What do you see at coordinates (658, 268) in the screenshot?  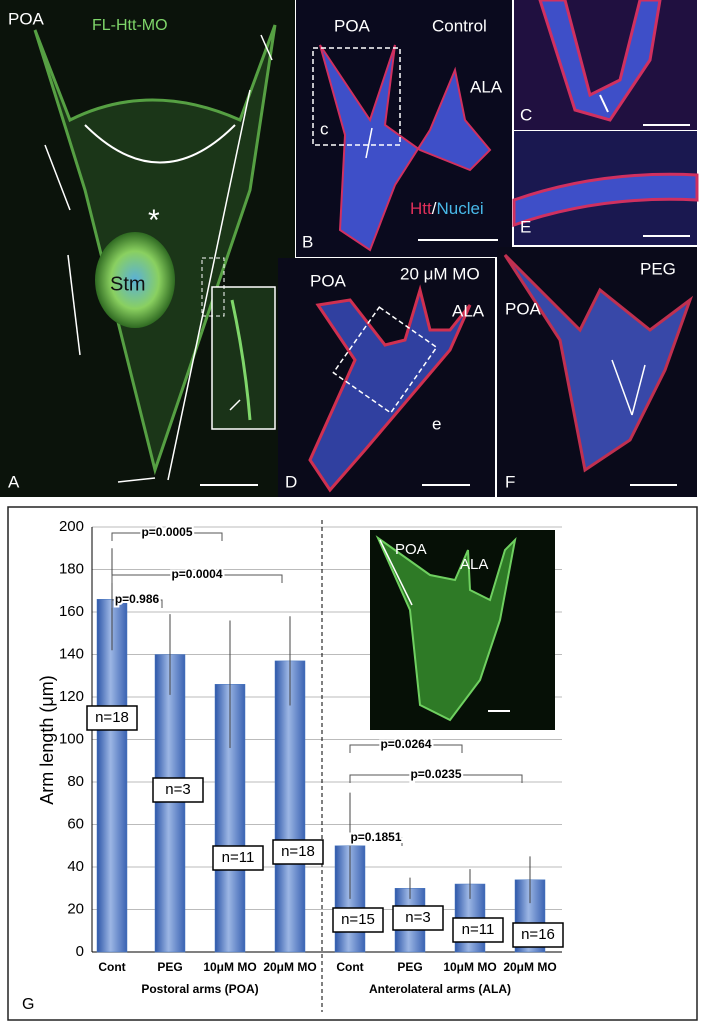 I see `panel-text: PEG` at bounding box center [658, 268].